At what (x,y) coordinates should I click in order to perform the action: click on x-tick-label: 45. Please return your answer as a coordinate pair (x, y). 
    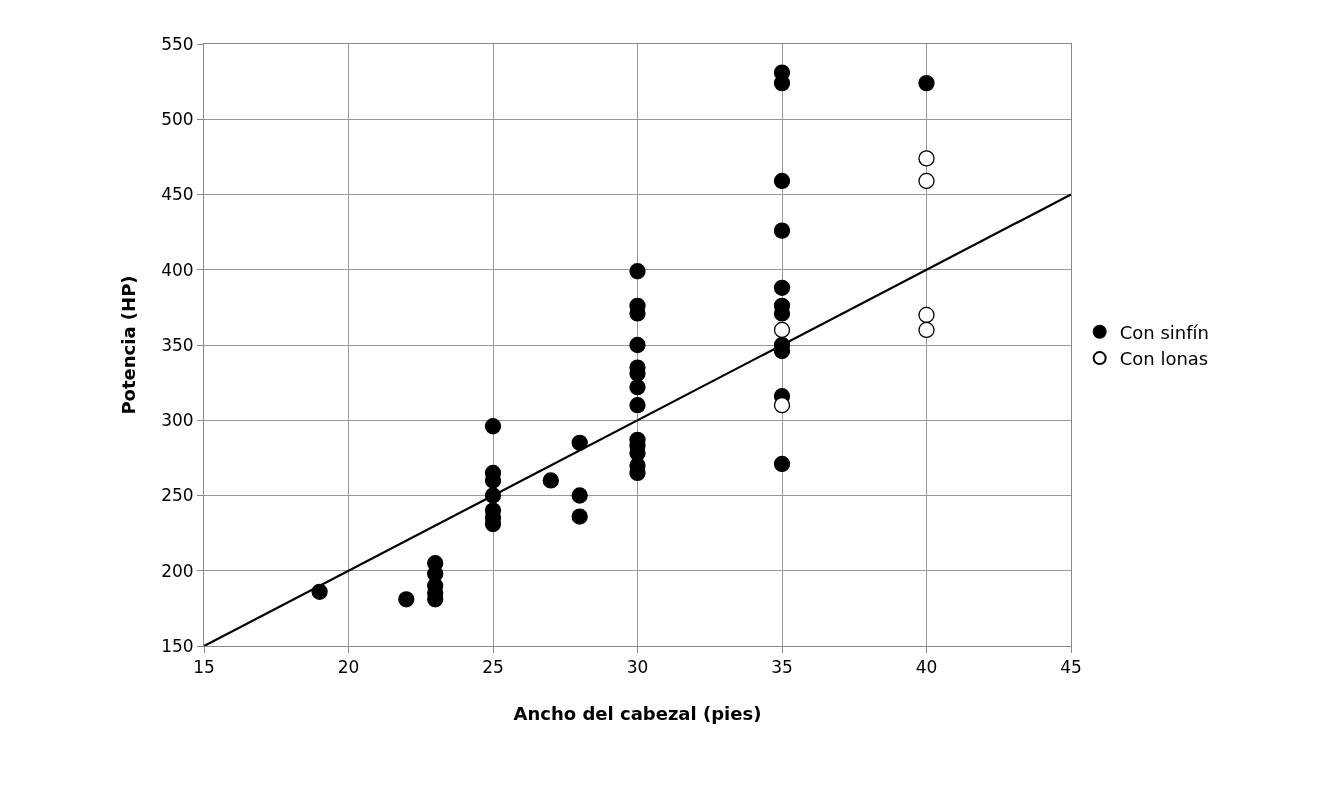
    Looking at the image, I should click on (1071, 667).